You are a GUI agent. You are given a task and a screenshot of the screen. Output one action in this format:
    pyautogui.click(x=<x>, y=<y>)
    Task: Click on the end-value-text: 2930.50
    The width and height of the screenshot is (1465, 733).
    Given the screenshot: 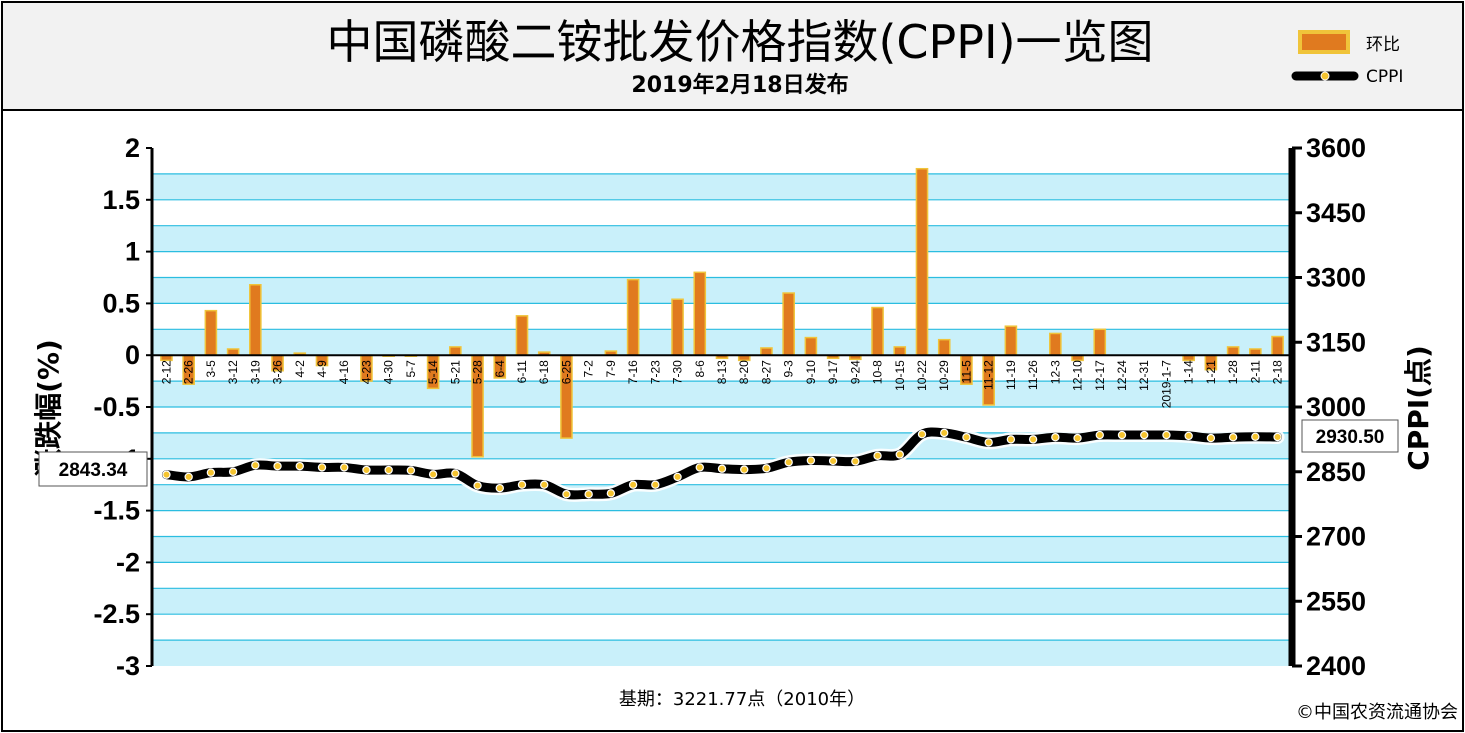 What is the action you would take?
    pyautogui.click(x=1350, y=437)
    